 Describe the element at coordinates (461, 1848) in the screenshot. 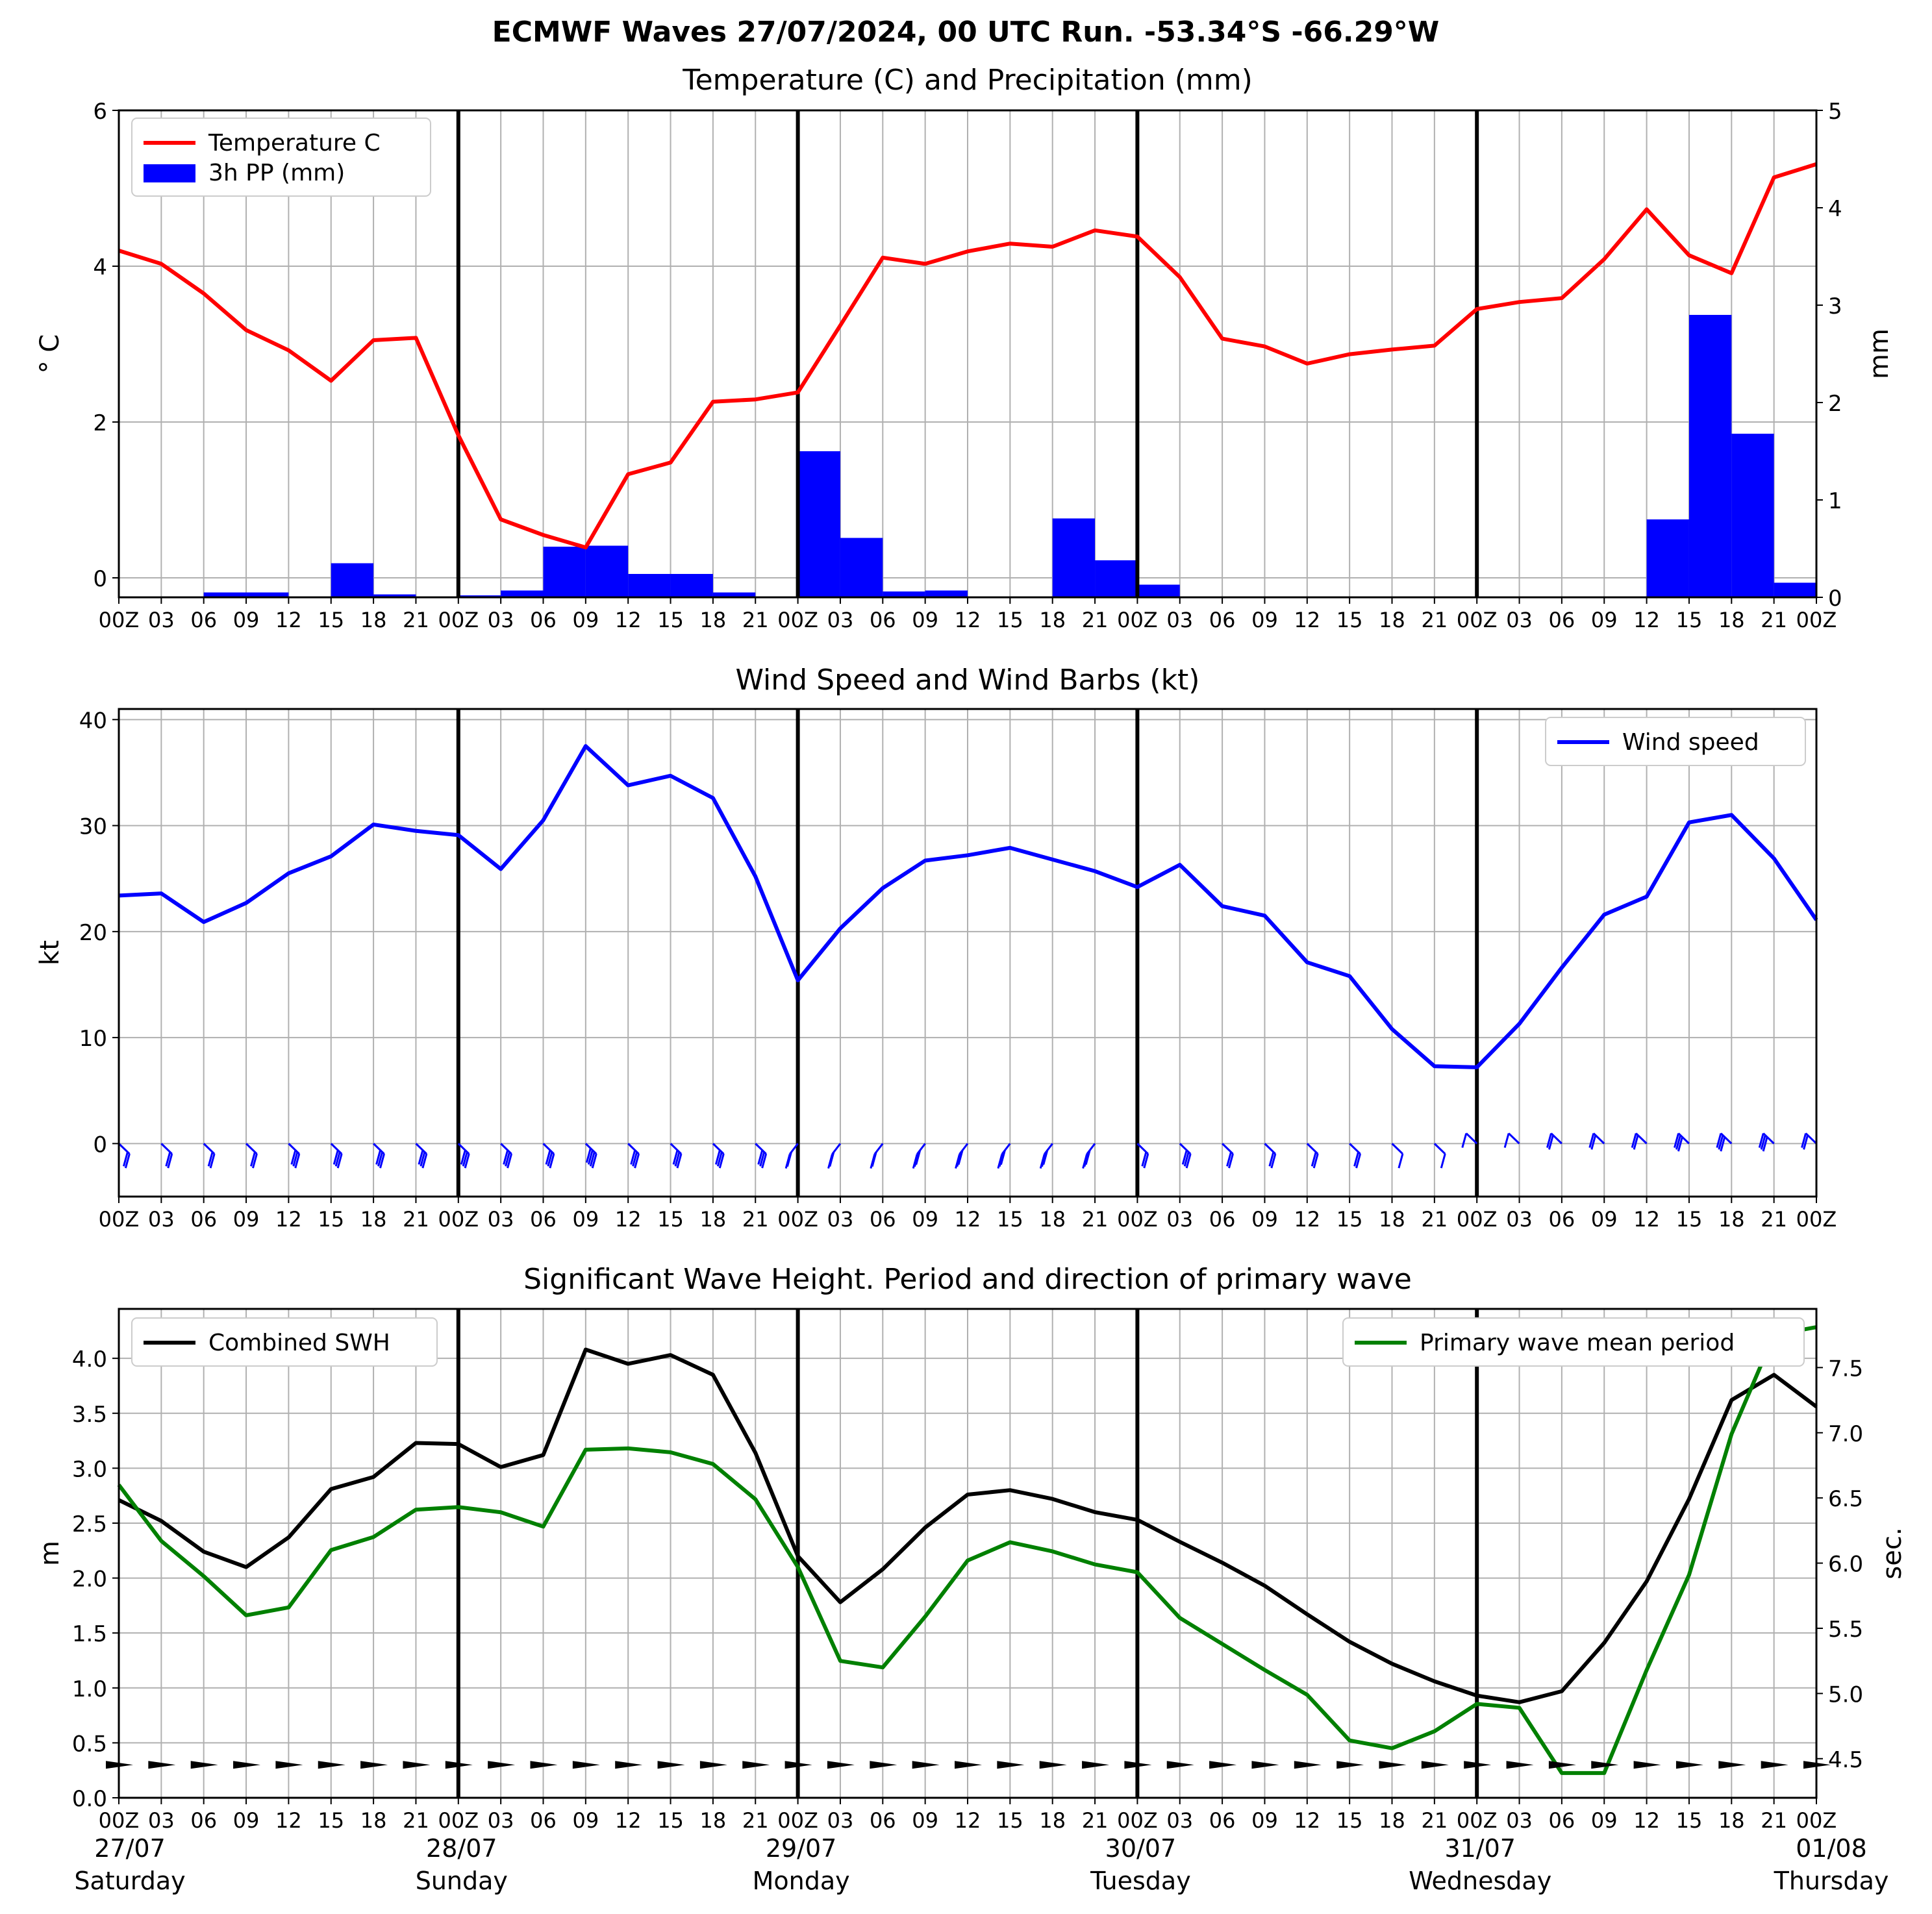

I see `day-date: 28/07` at that location.